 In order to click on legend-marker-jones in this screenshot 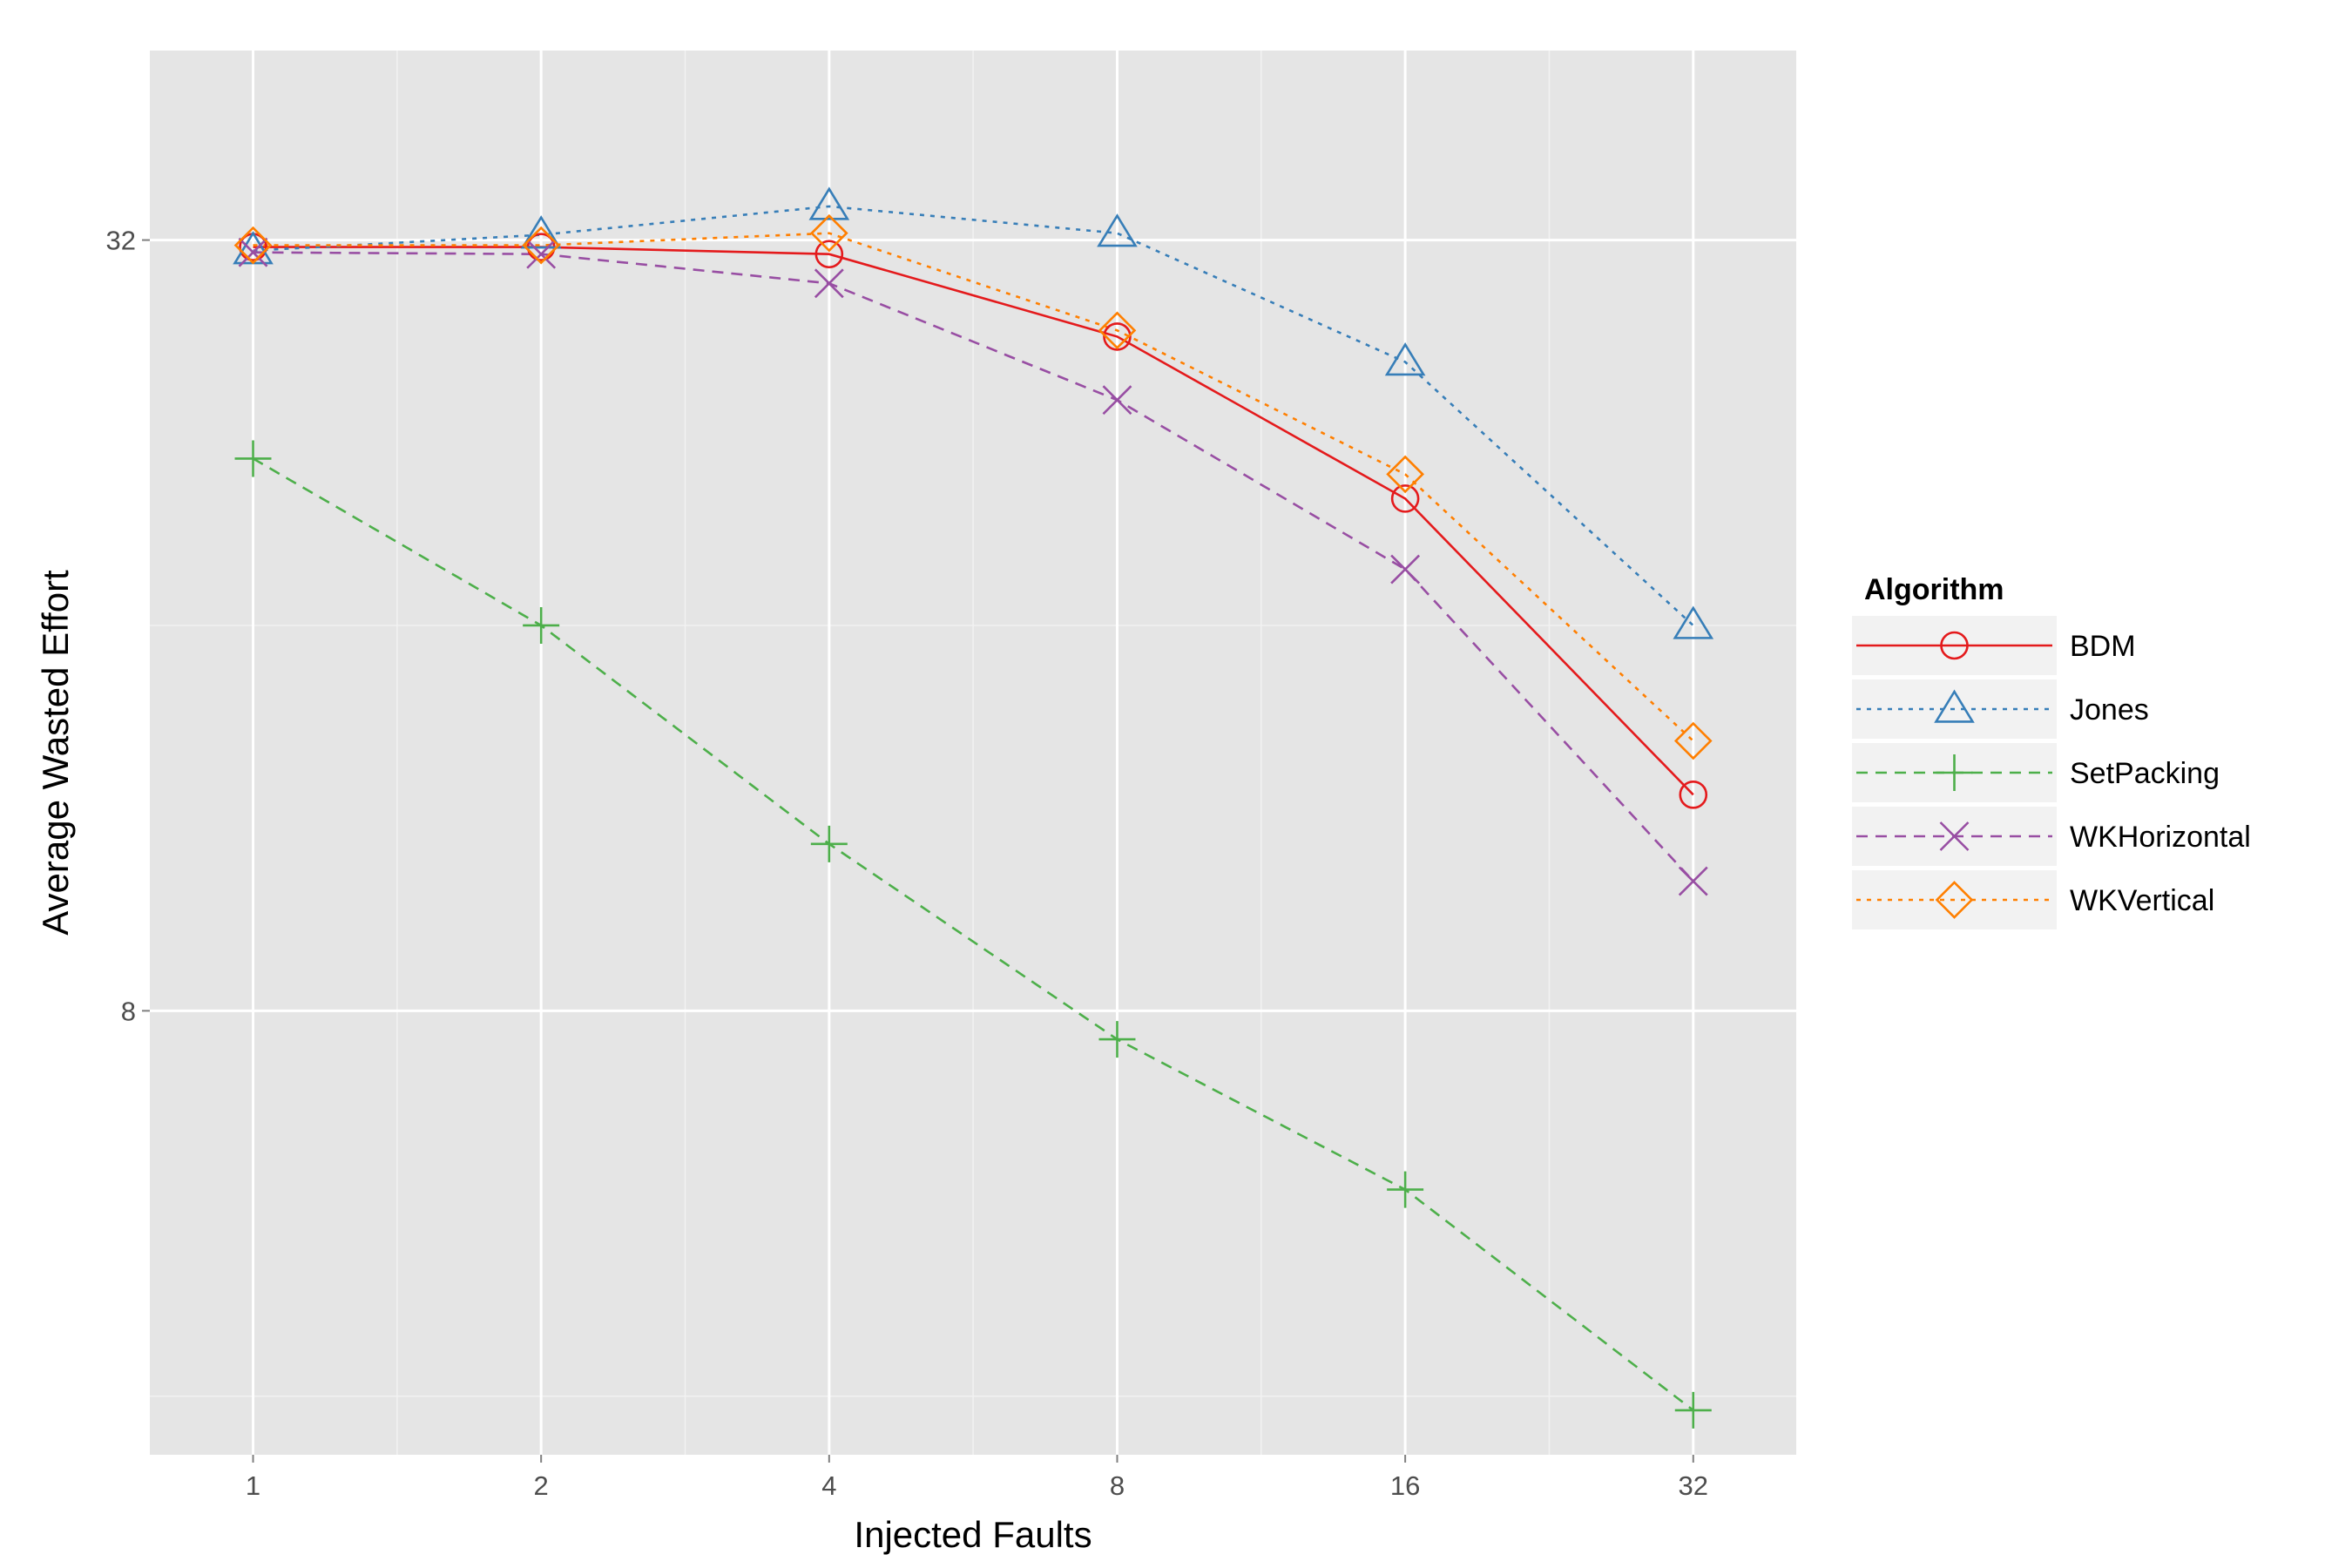, I will do `click(1954, 706)`.